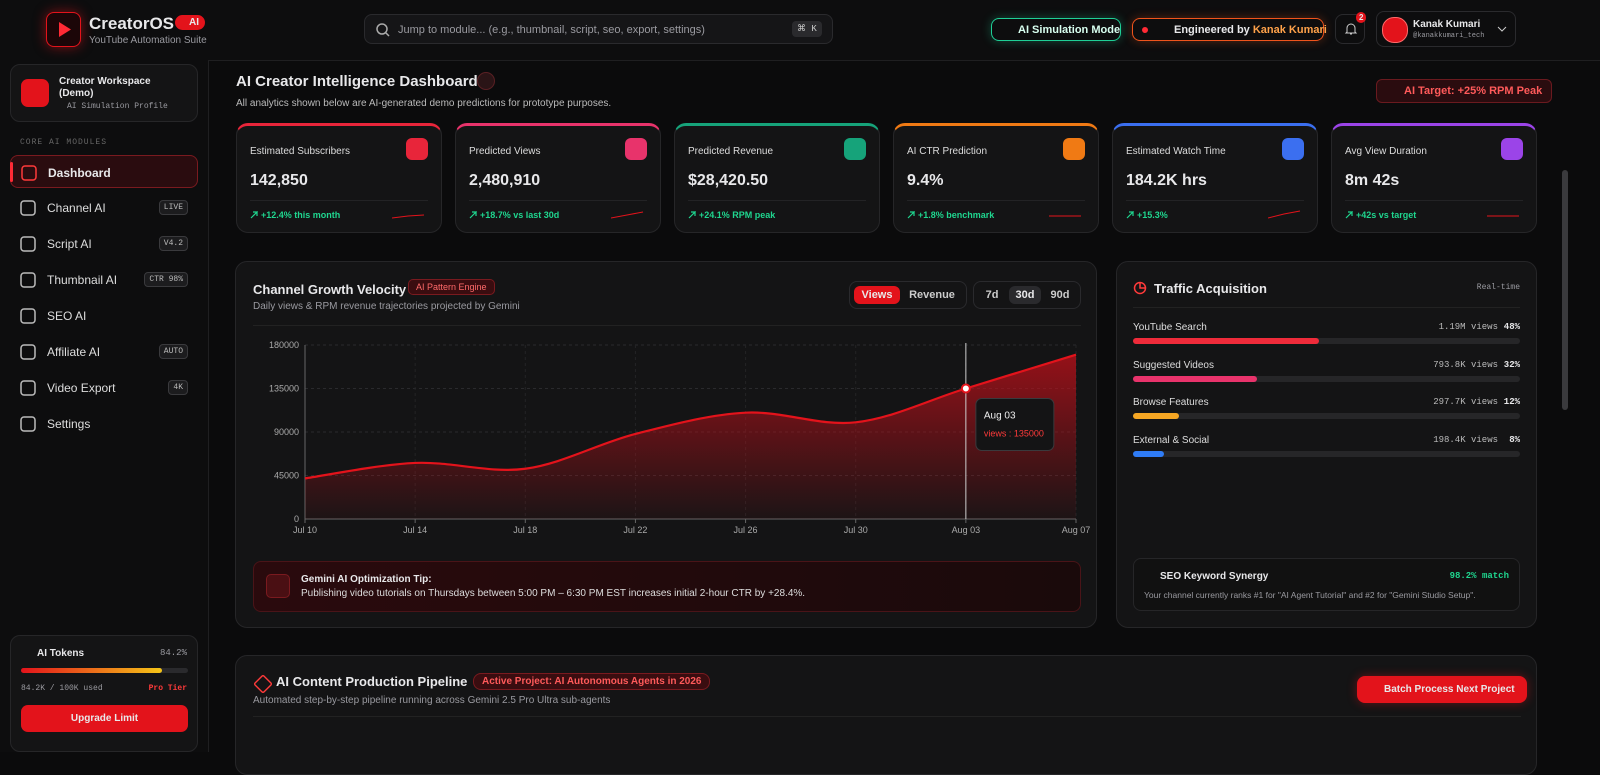 Image resolution: width=1600 pixels, height=775 pixels. I want to click on kpi-label: Predicted Revenue, so click(731, 151).